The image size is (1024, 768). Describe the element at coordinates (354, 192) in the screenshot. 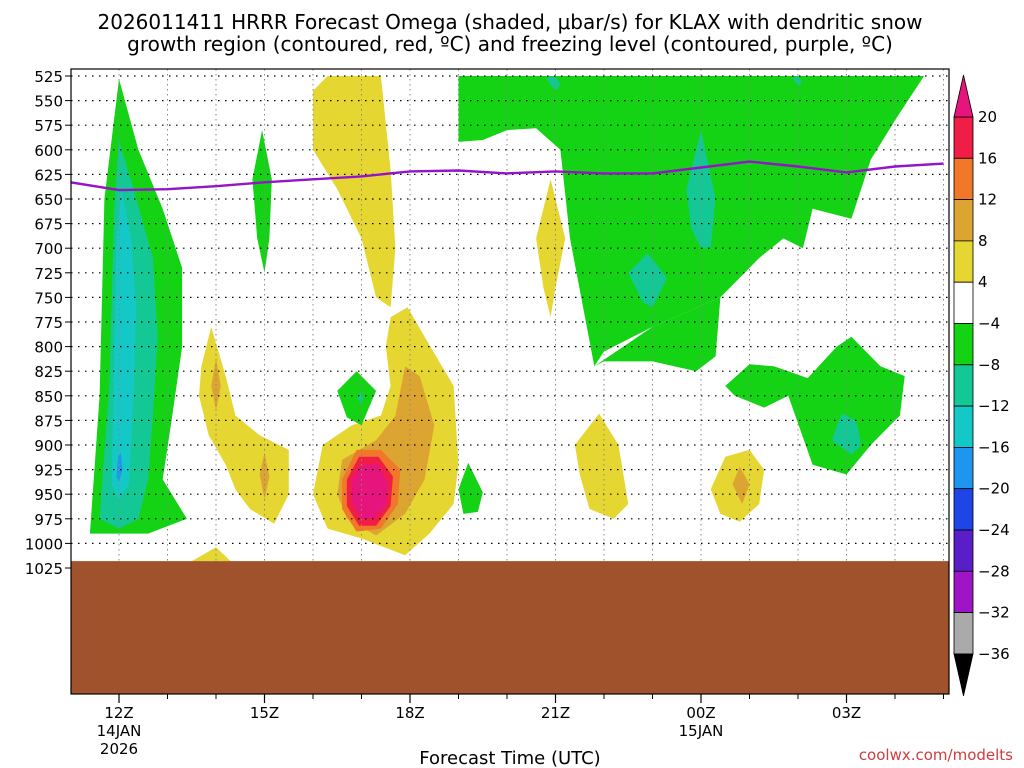

I see `omega-region-yellow-top-17z` at that location.